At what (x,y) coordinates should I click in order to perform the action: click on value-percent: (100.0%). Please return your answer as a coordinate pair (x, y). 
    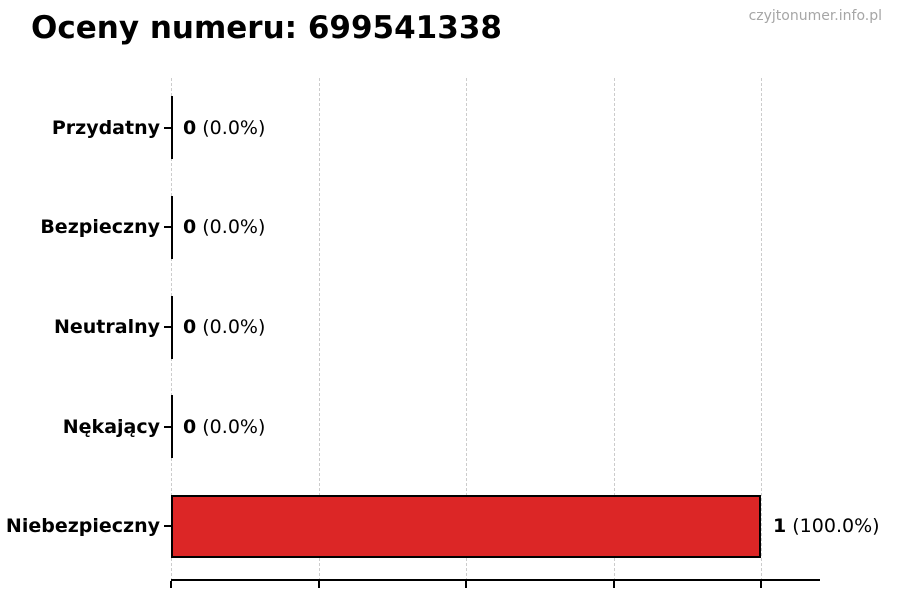
    Looking at the image, I should click on (833, 526).